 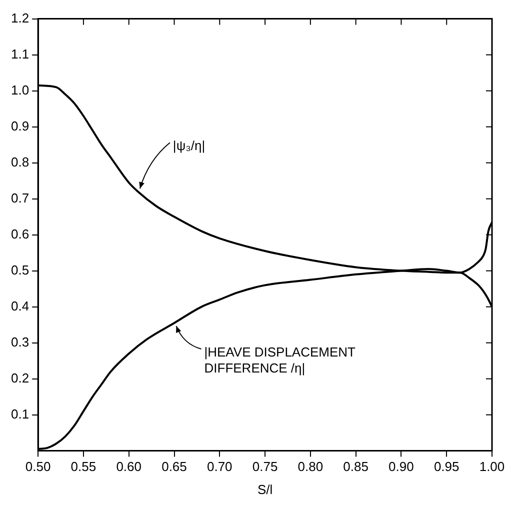 I want to click on y-tick-label: 1.2, so click(x=20, y=18).